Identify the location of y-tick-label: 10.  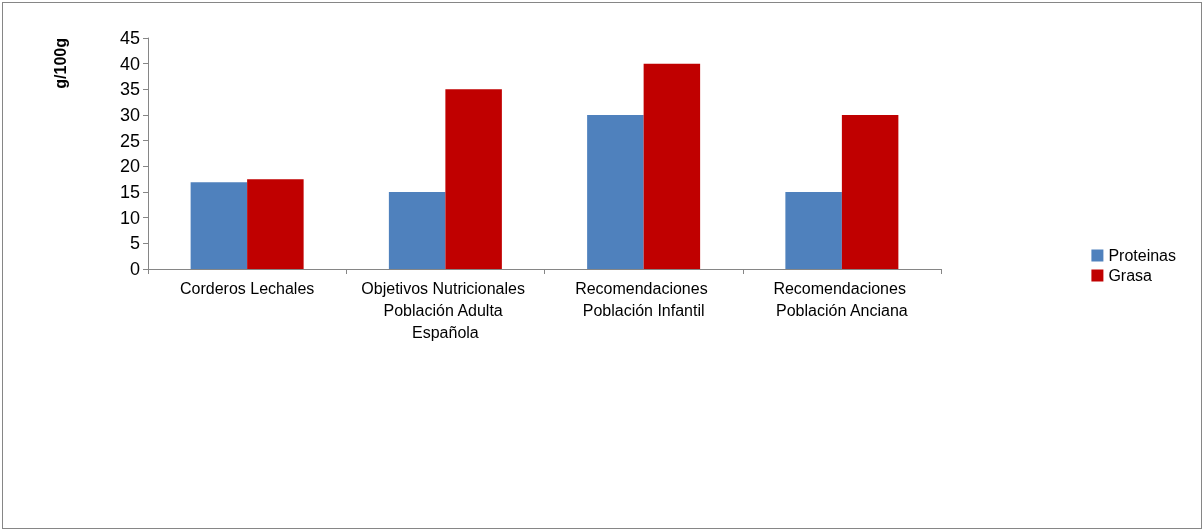
(129, 217).